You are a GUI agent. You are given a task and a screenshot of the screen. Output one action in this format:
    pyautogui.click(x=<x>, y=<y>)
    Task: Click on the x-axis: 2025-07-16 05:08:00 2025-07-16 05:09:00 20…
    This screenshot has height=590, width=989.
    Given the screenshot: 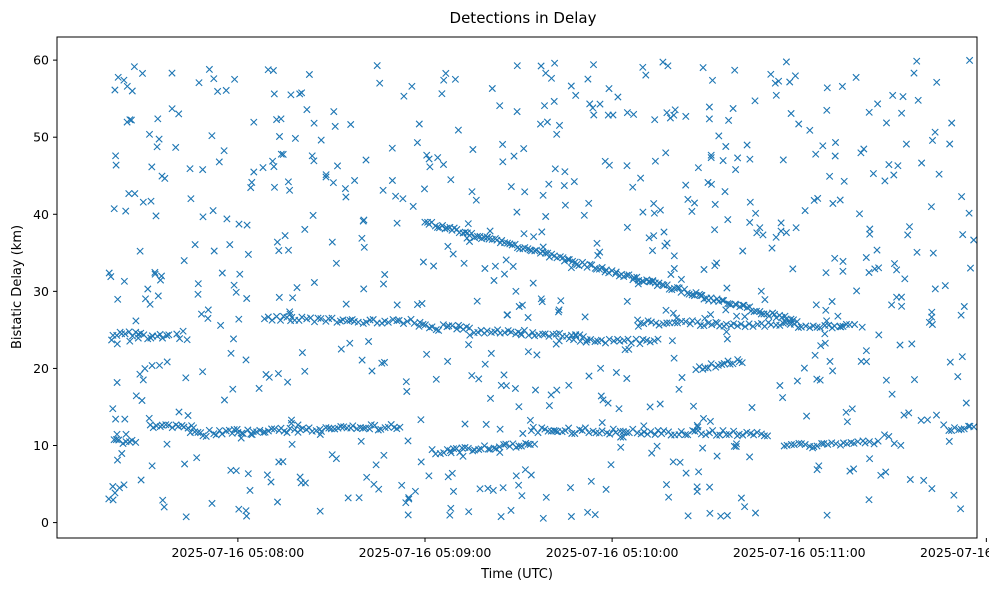 What is the action you would take?
    pyautogui.click(x=580, y=549)
    